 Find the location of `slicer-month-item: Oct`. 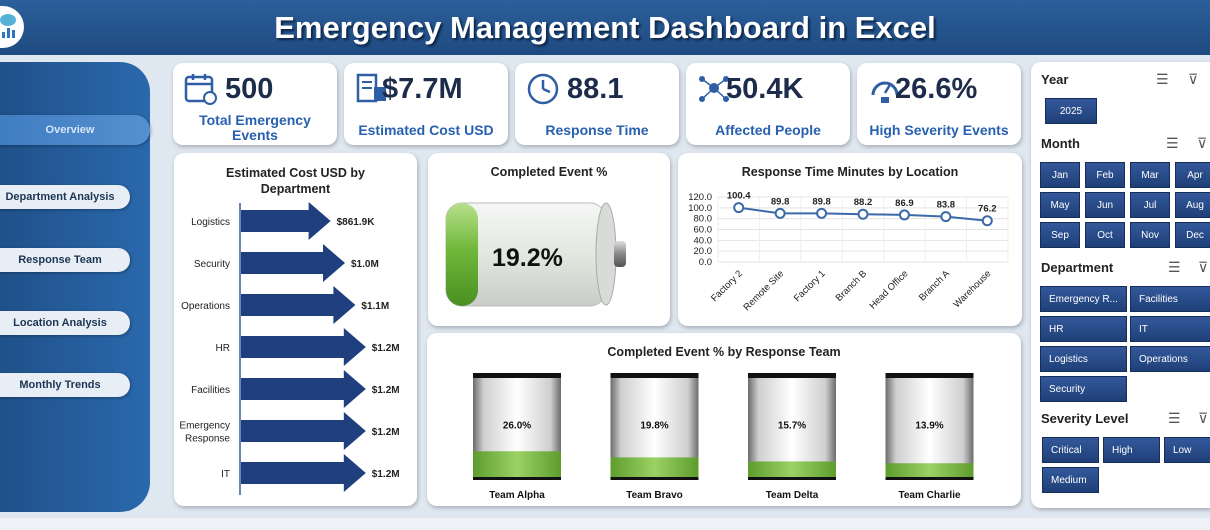

slicer-month-item: Oct is located at coordinates (1105, 235).